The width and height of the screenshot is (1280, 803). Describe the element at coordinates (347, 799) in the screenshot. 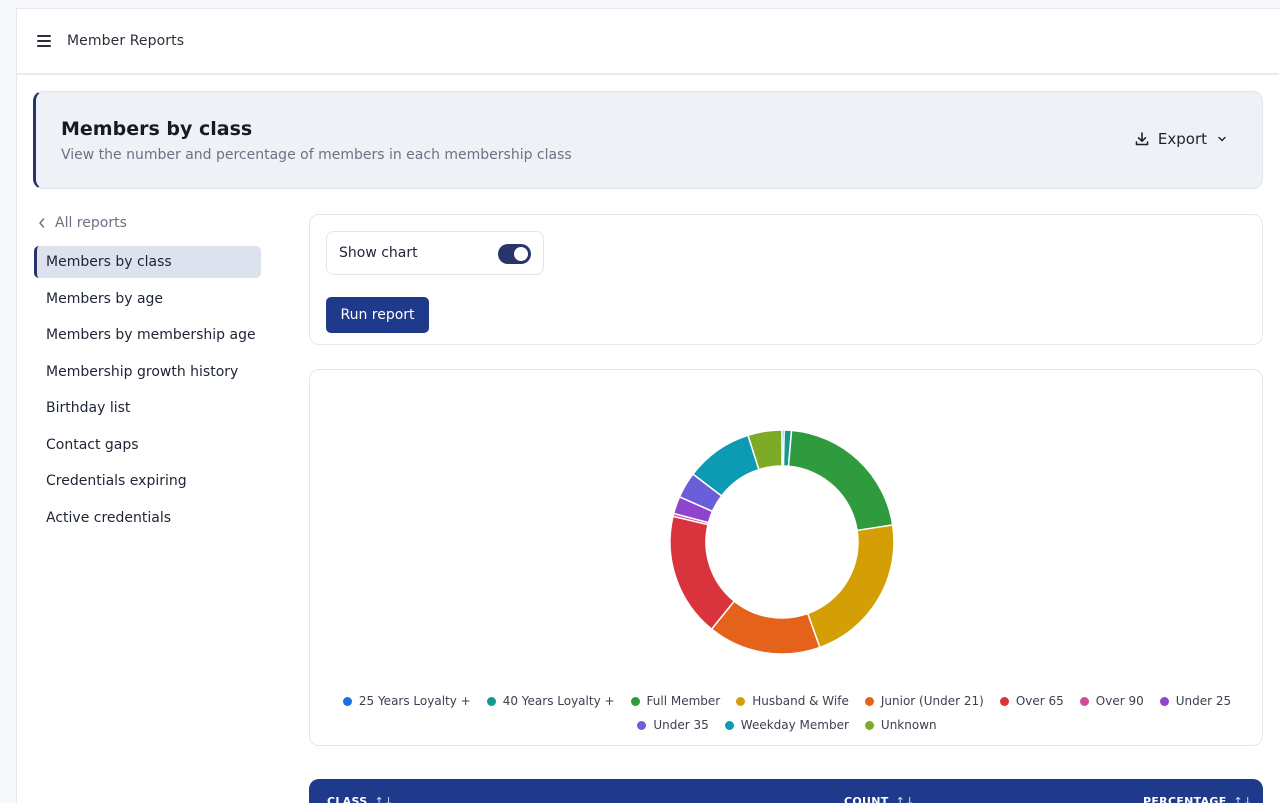

I see `column-label: CLASS` at that location.